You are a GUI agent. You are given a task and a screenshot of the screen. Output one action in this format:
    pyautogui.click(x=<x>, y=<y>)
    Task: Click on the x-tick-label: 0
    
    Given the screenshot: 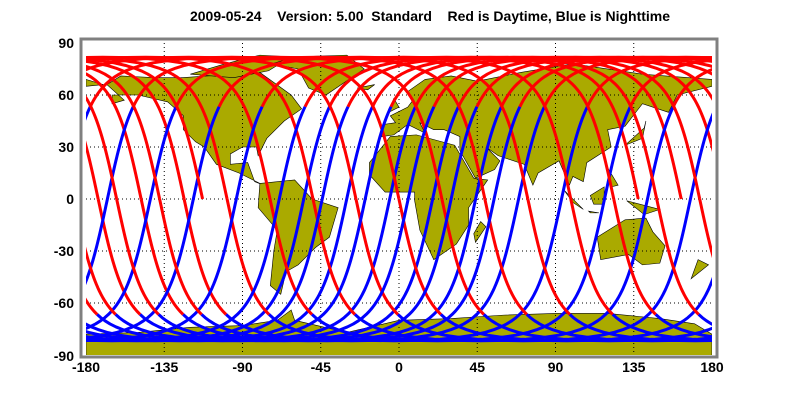 What is the action you would take?
    pyautogui.click(x=399, y=367)
    